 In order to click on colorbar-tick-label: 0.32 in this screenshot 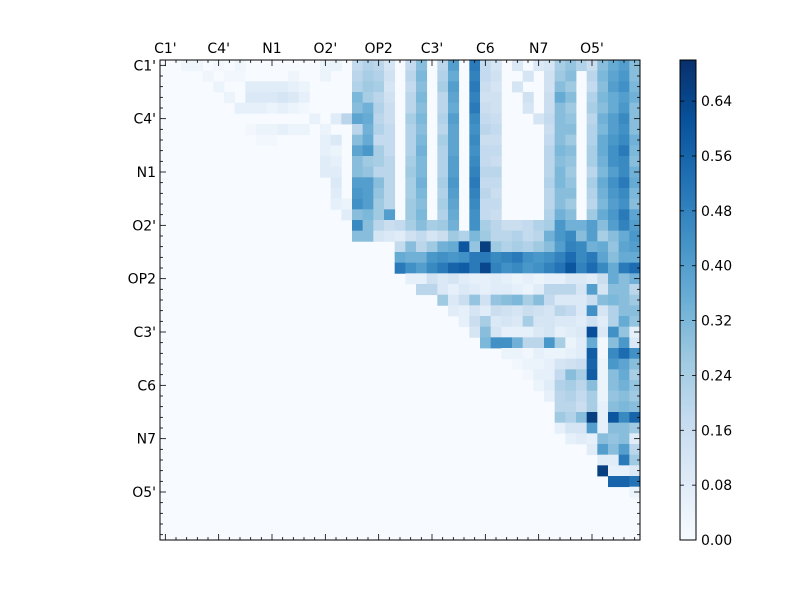, I will do `click(716, 322)`.